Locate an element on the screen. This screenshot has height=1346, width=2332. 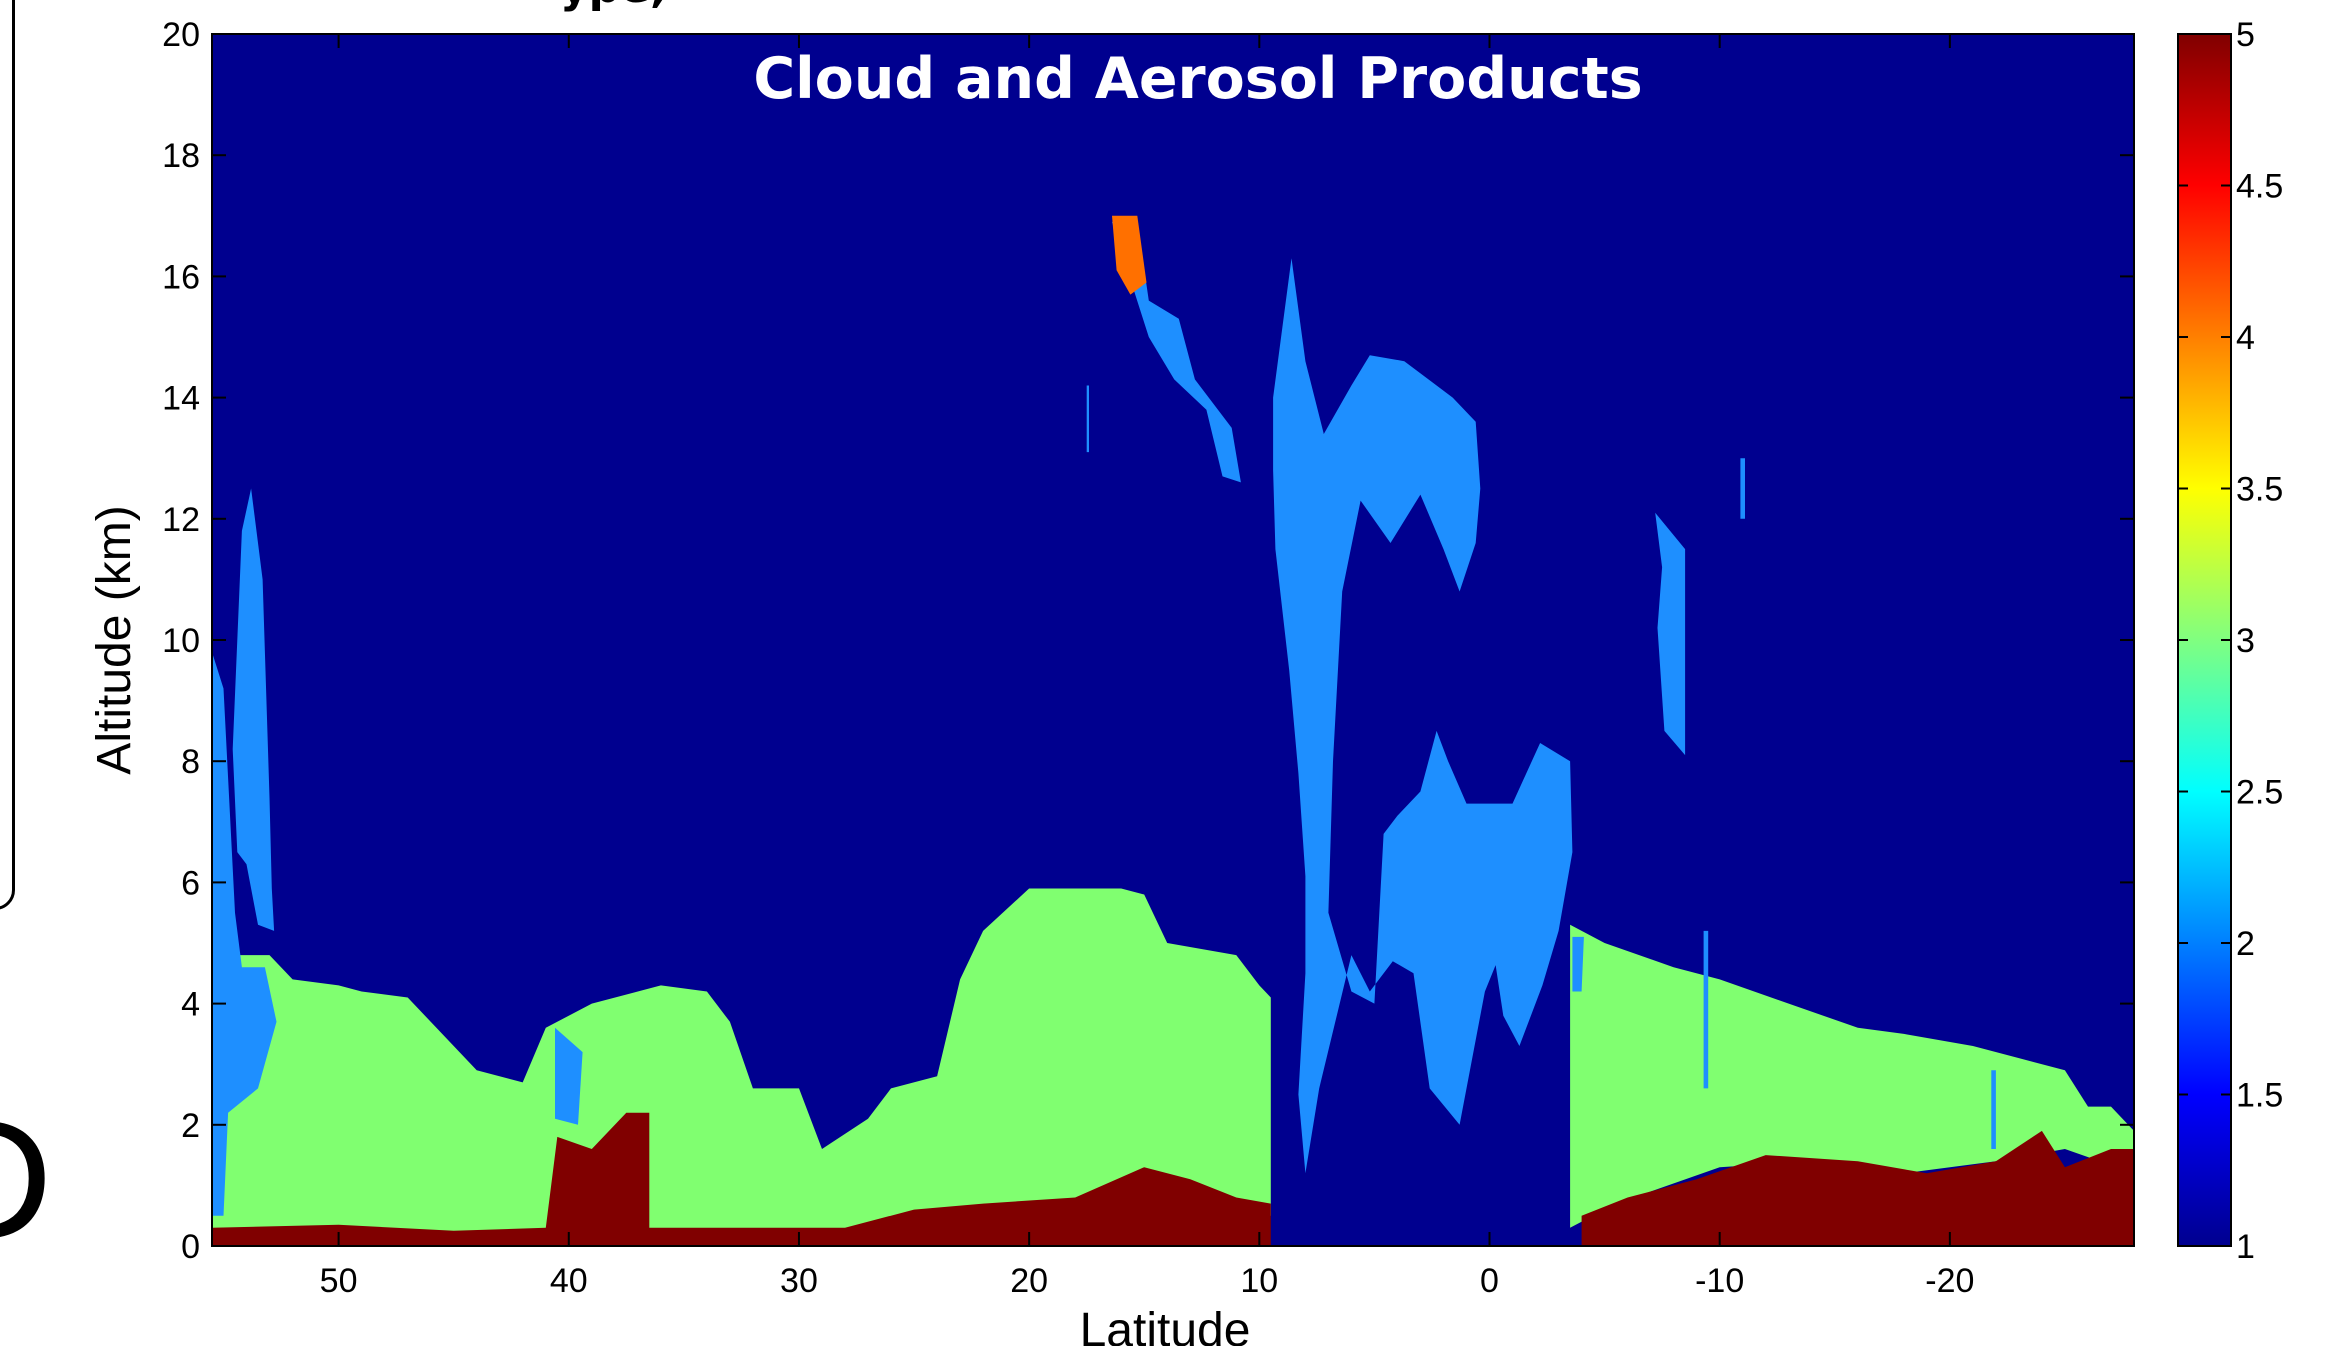
y-tick-label: 20 is located at coordinates (181, 35).